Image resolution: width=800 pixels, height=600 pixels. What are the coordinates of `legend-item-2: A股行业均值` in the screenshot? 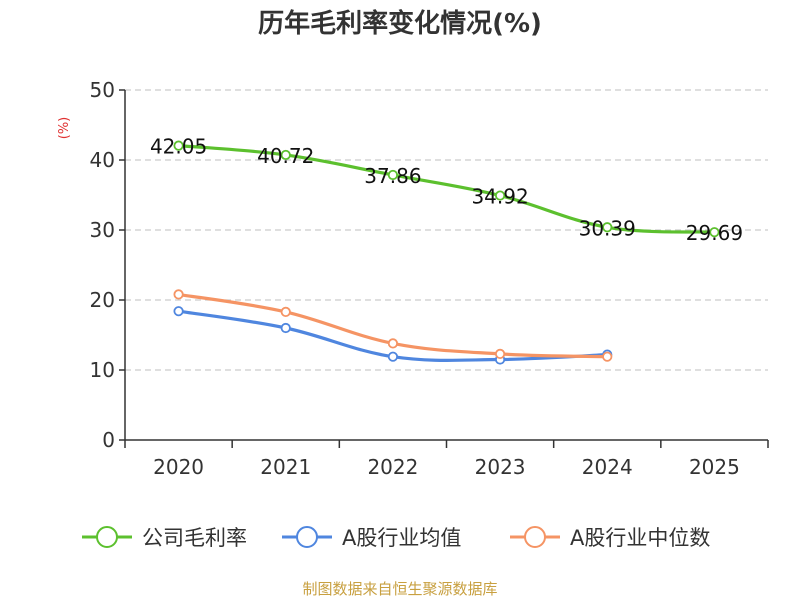 It's located at (371, 538).